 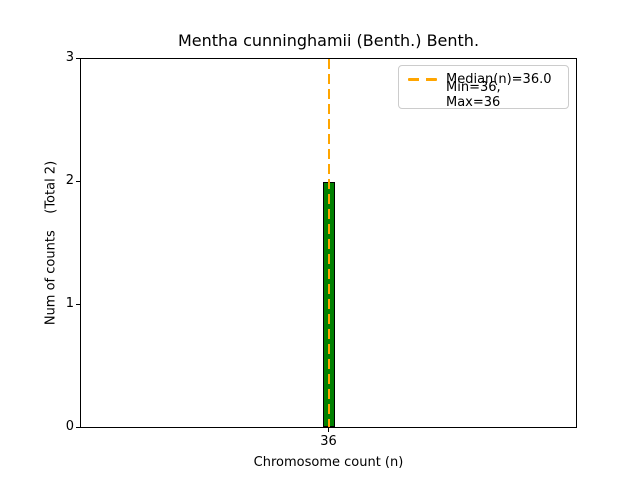 I want to click on median-line, so click(x=328, y=243).